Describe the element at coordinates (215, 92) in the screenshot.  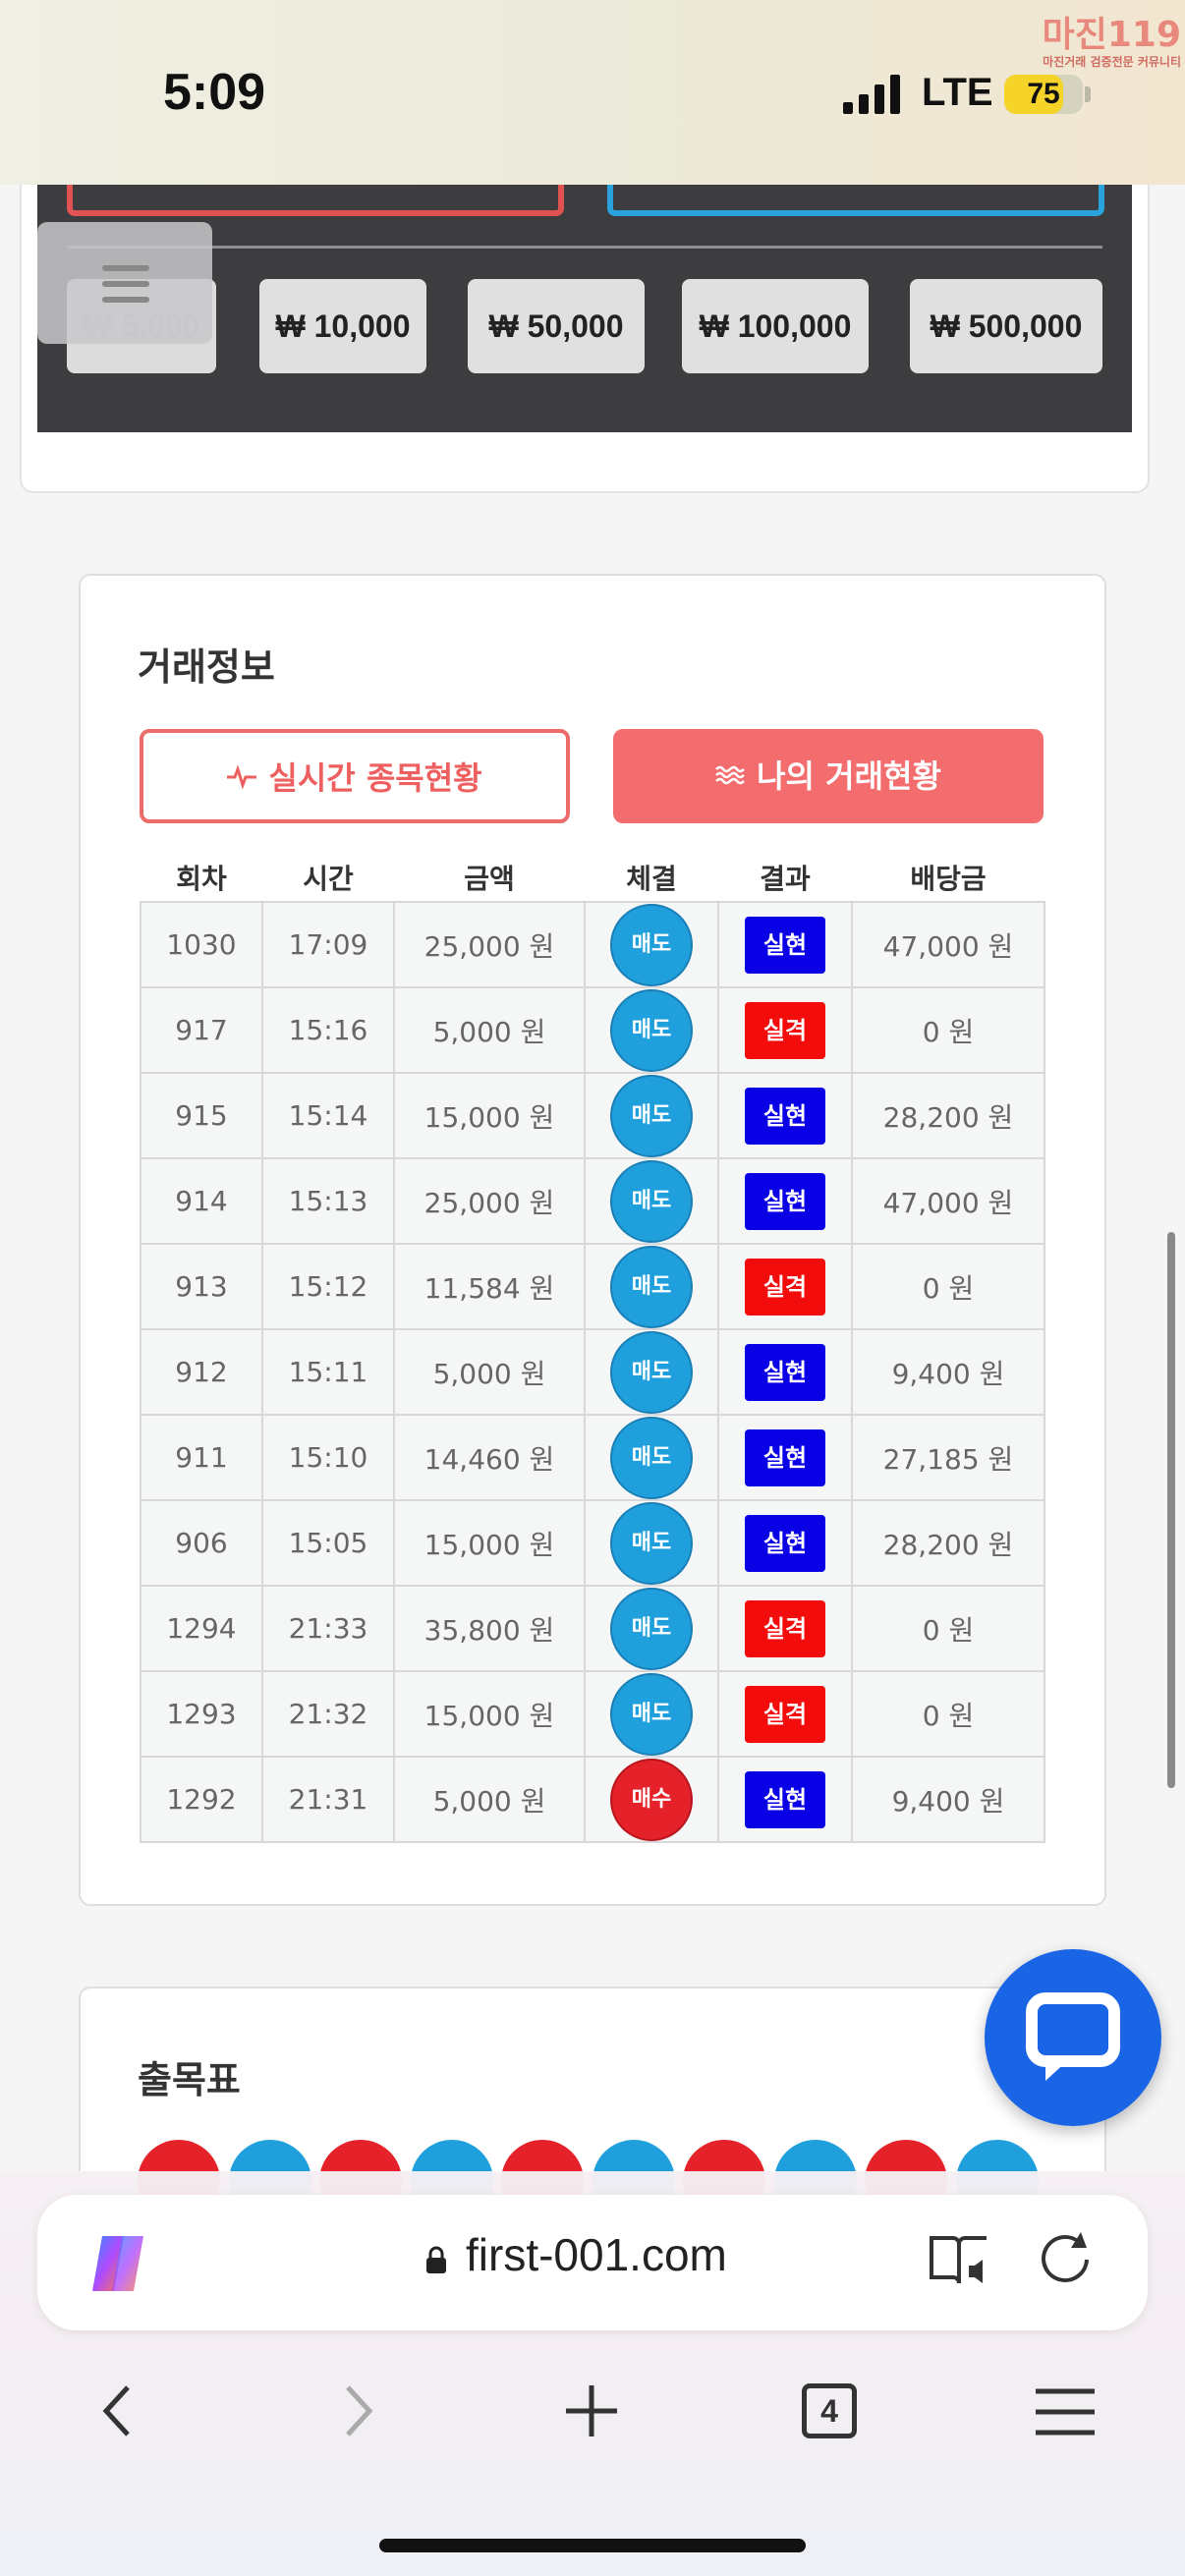
I see `status-time: 5:09` at that location.